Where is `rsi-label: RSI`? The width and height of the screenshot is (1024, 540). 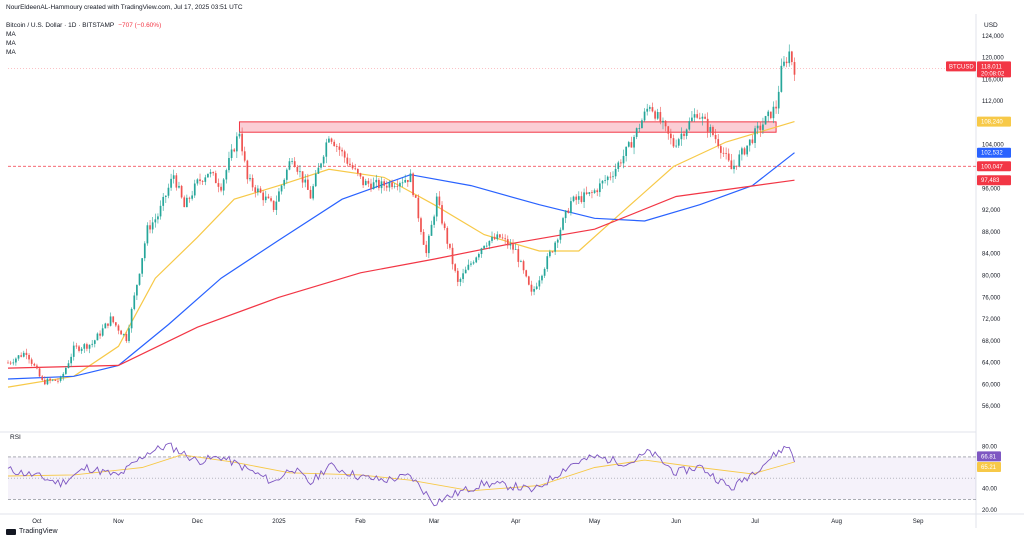 rsi-label: RSI is located at coordinates (15, 437).